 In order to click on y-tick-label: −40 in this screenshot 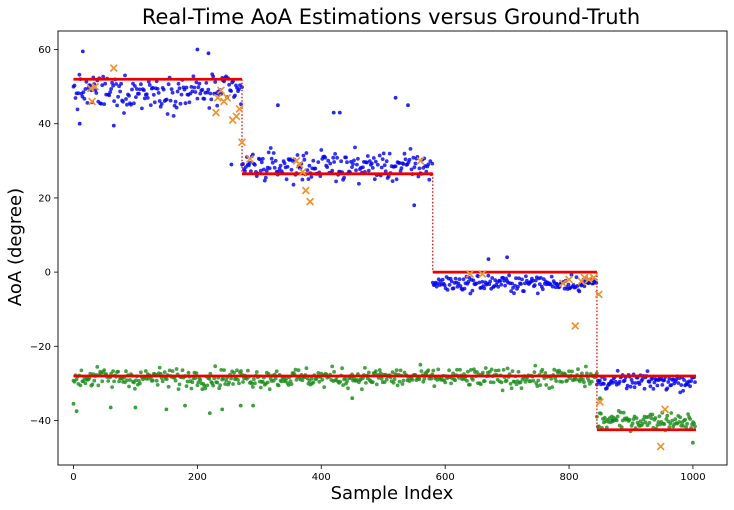, I will do `click(40, 421)`.